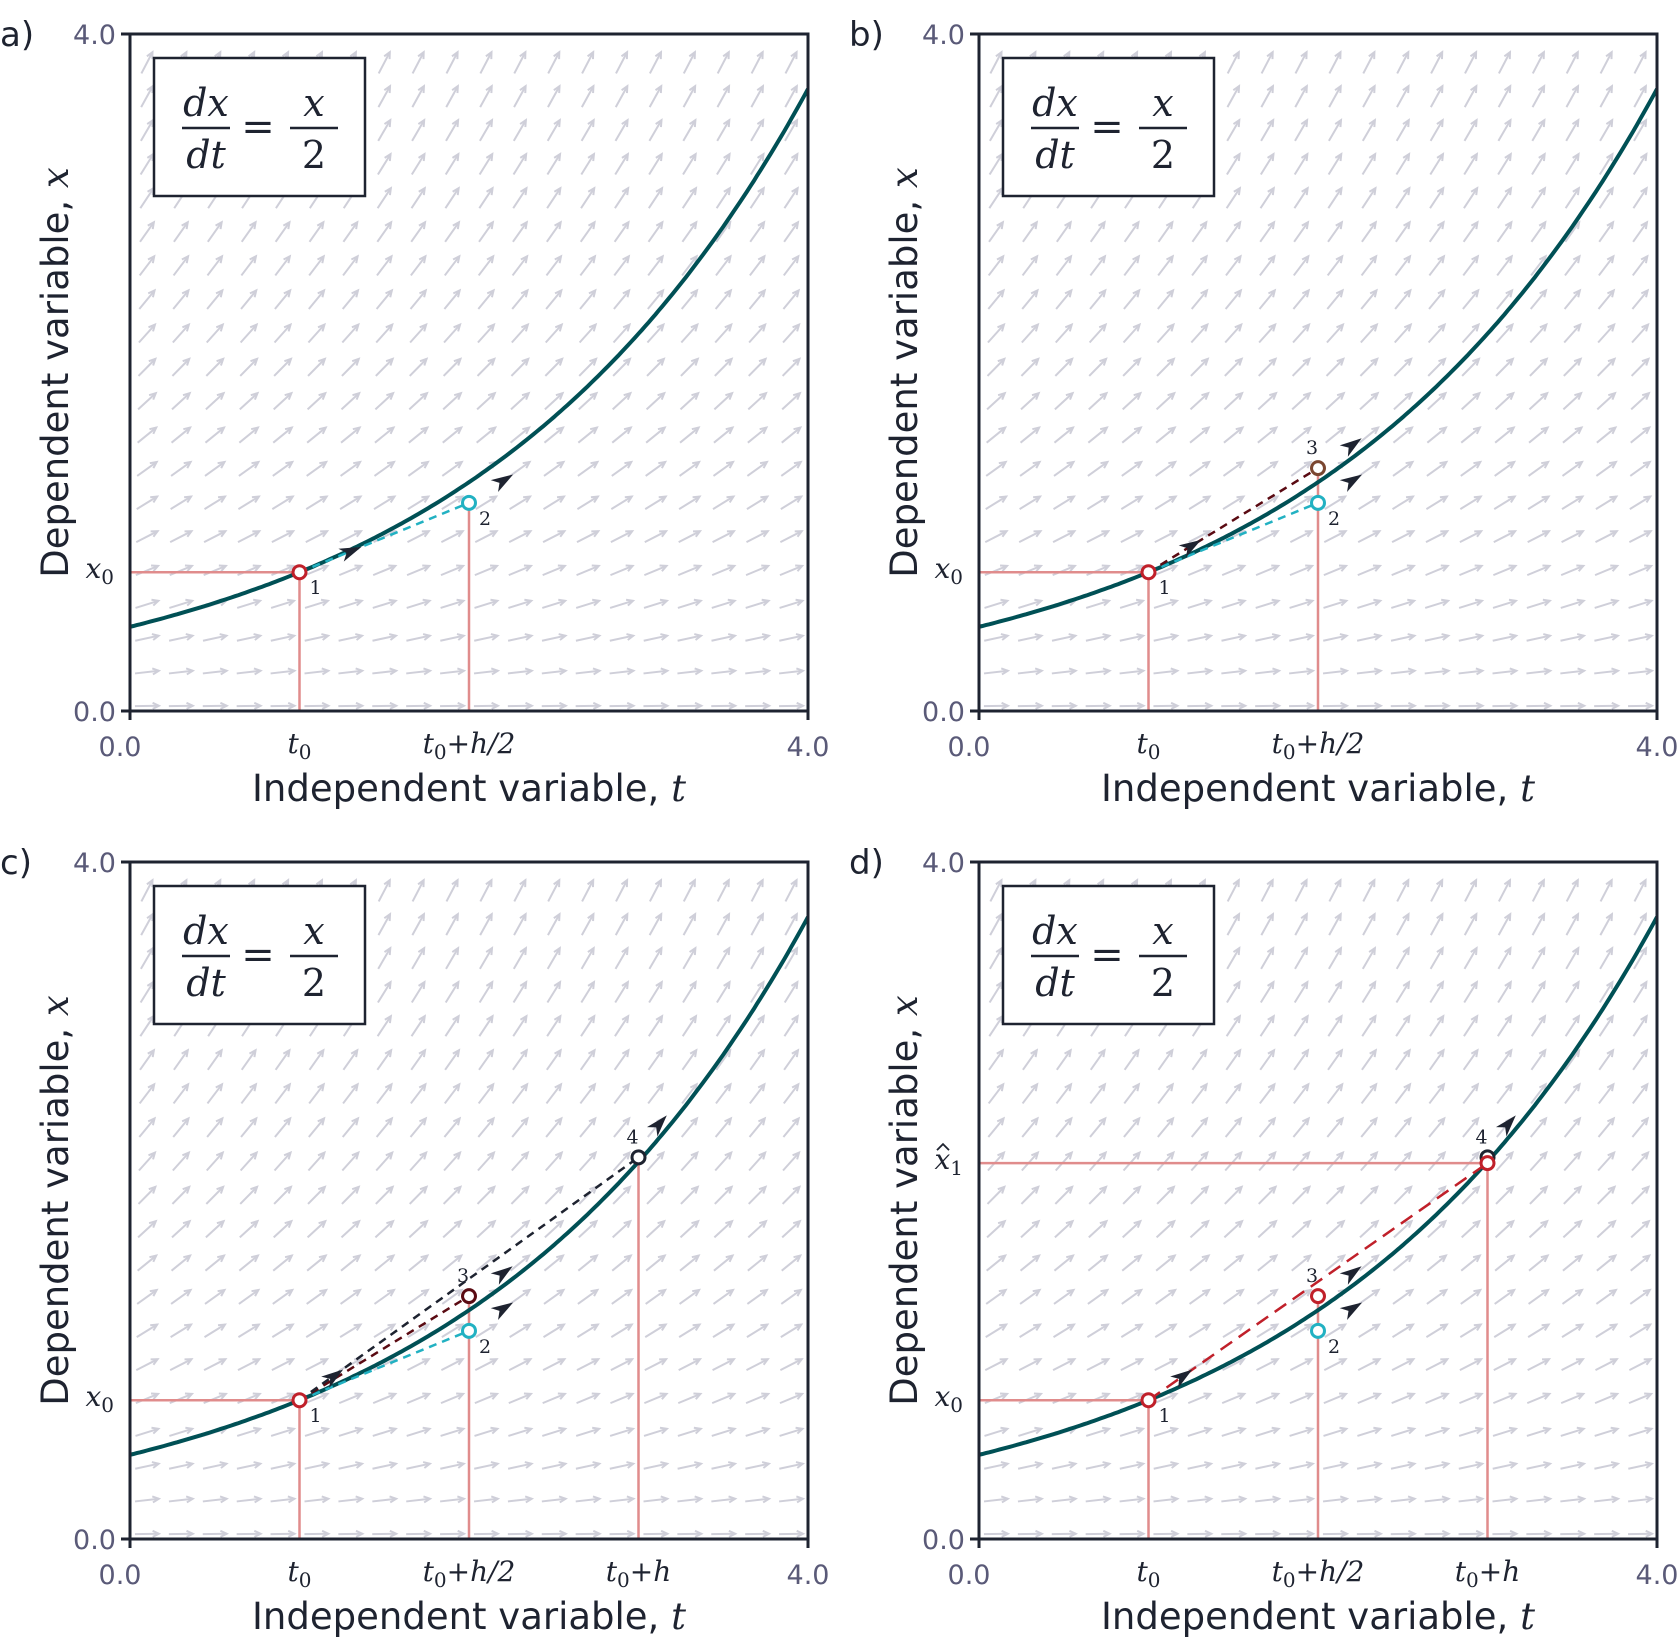 The width and height of the screenshot is (1680, 1650). Describe the element at coordinates (55, 1005) in the screenshot. I see `y-axis-title-var: x` at that location.